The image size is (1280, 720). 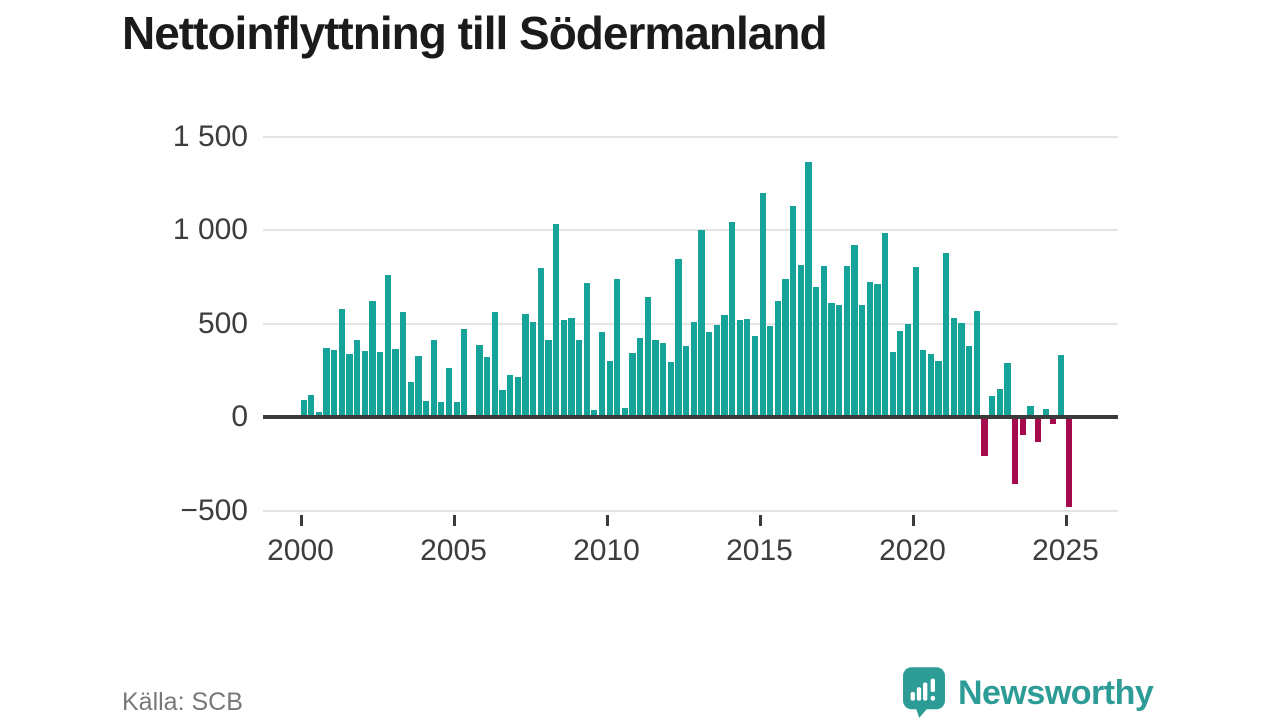 What do you see at coordinates (453, 550) in the screenshot?
I see `x-axis-label: 2005` at bounding box center [453, 550].